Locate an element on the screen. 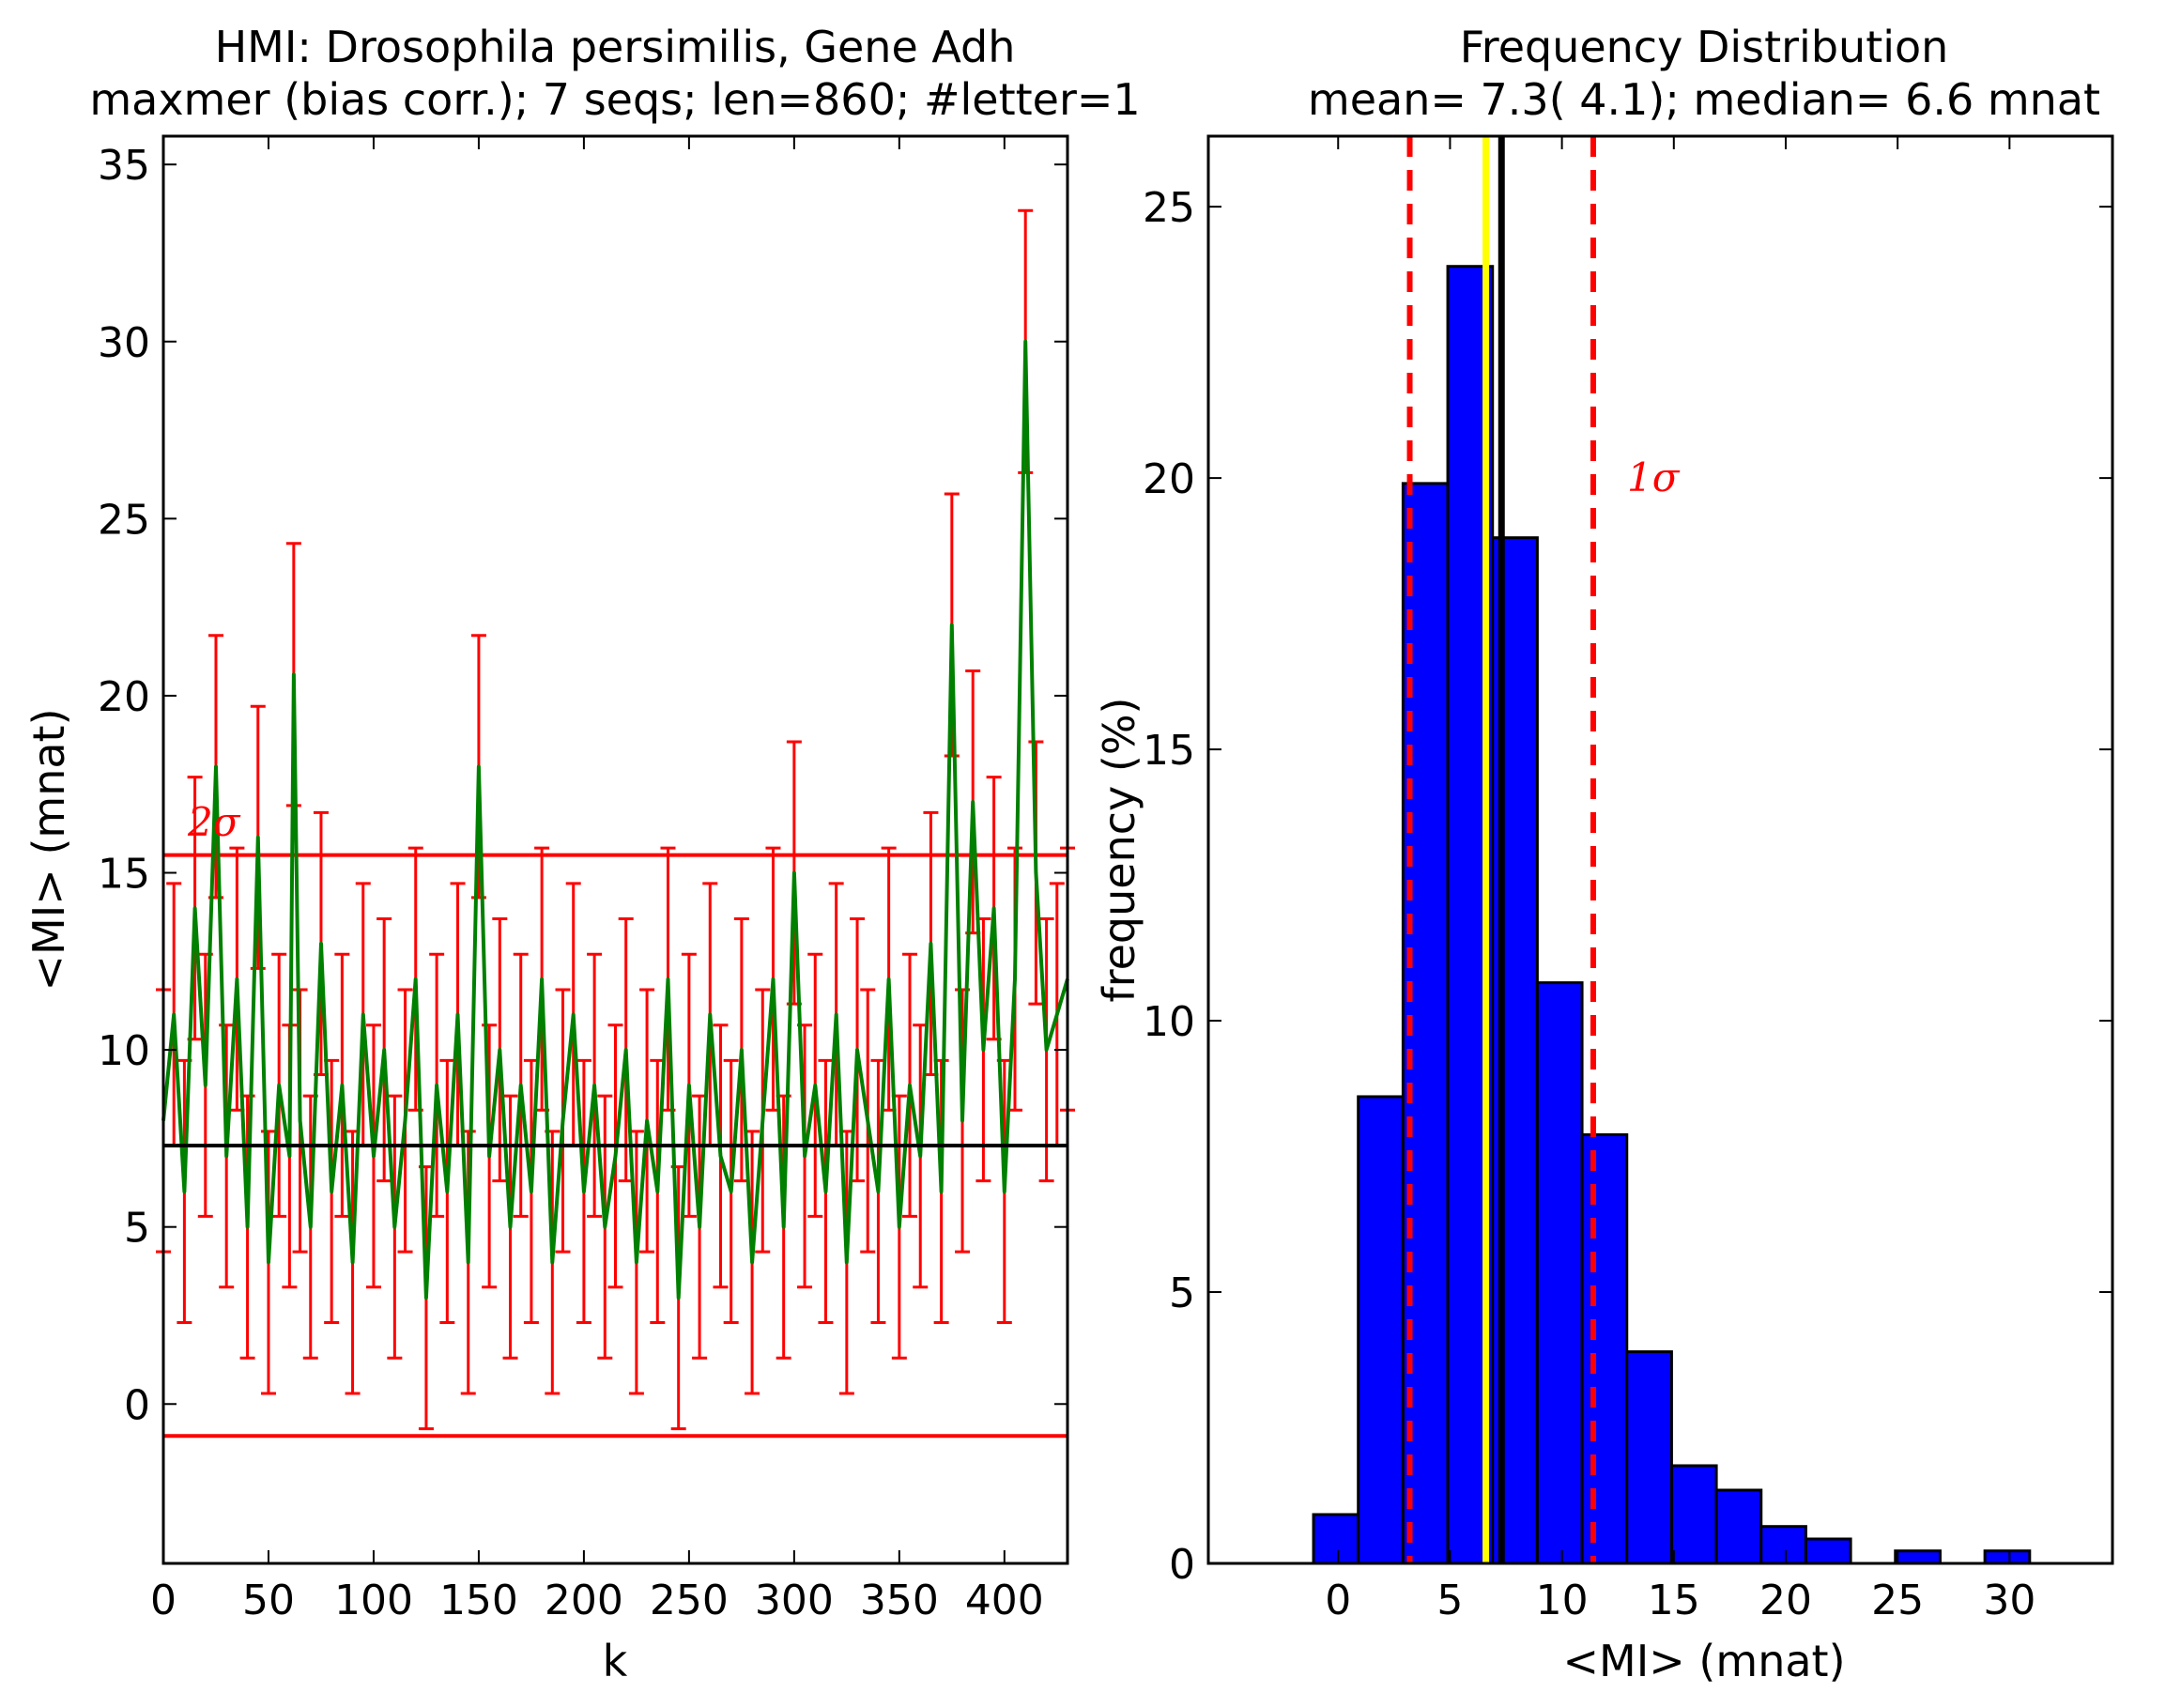 Image resolution: width=2181 pixels, height=1708 pixels. left-y-axis-label: <MI> (mnat) is located at coordinates (48, 849).